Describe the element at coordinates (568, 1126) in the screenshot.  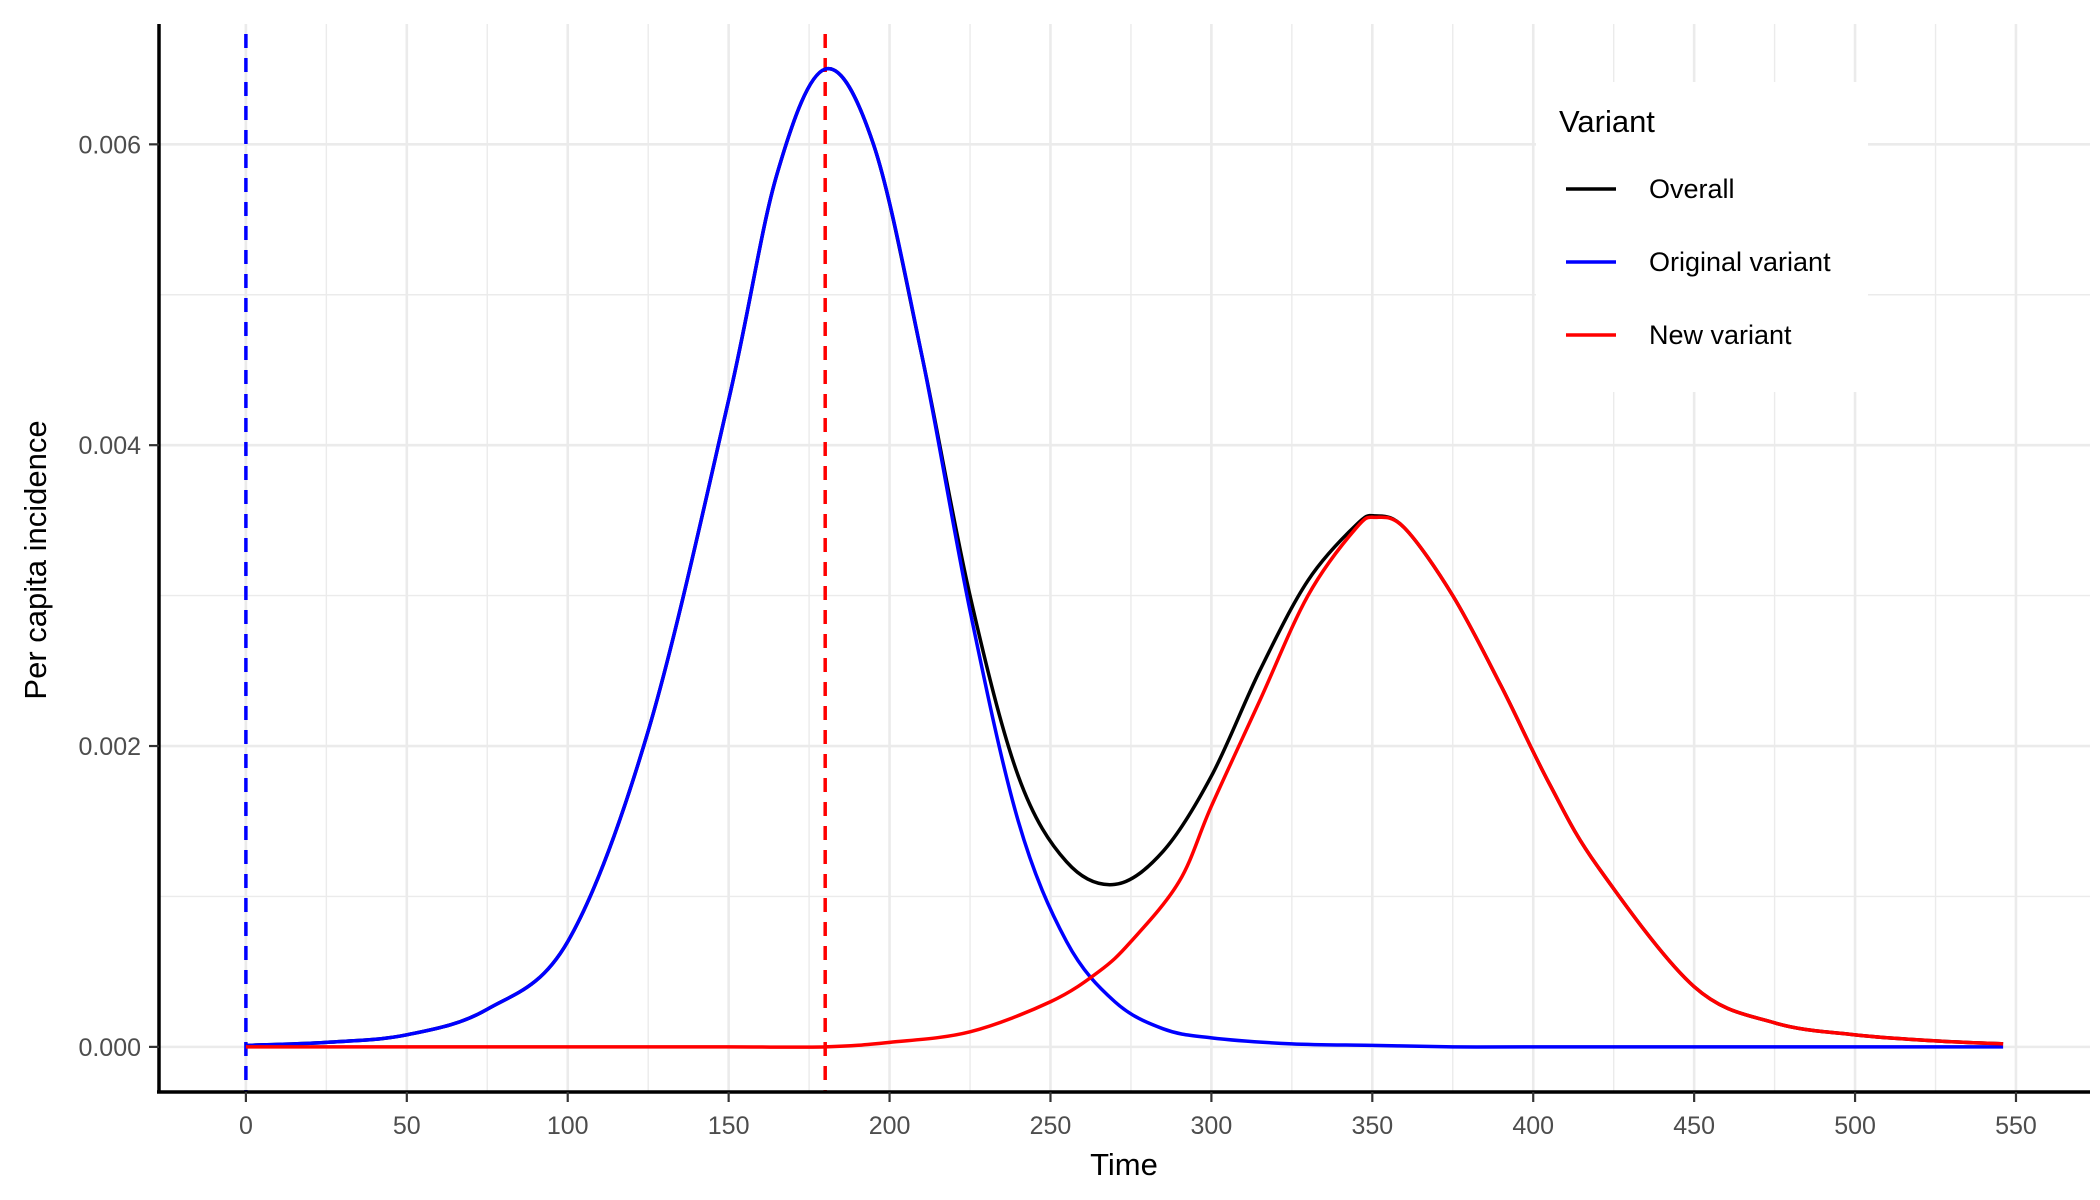
I see `x-tick-label: 100` at that location.